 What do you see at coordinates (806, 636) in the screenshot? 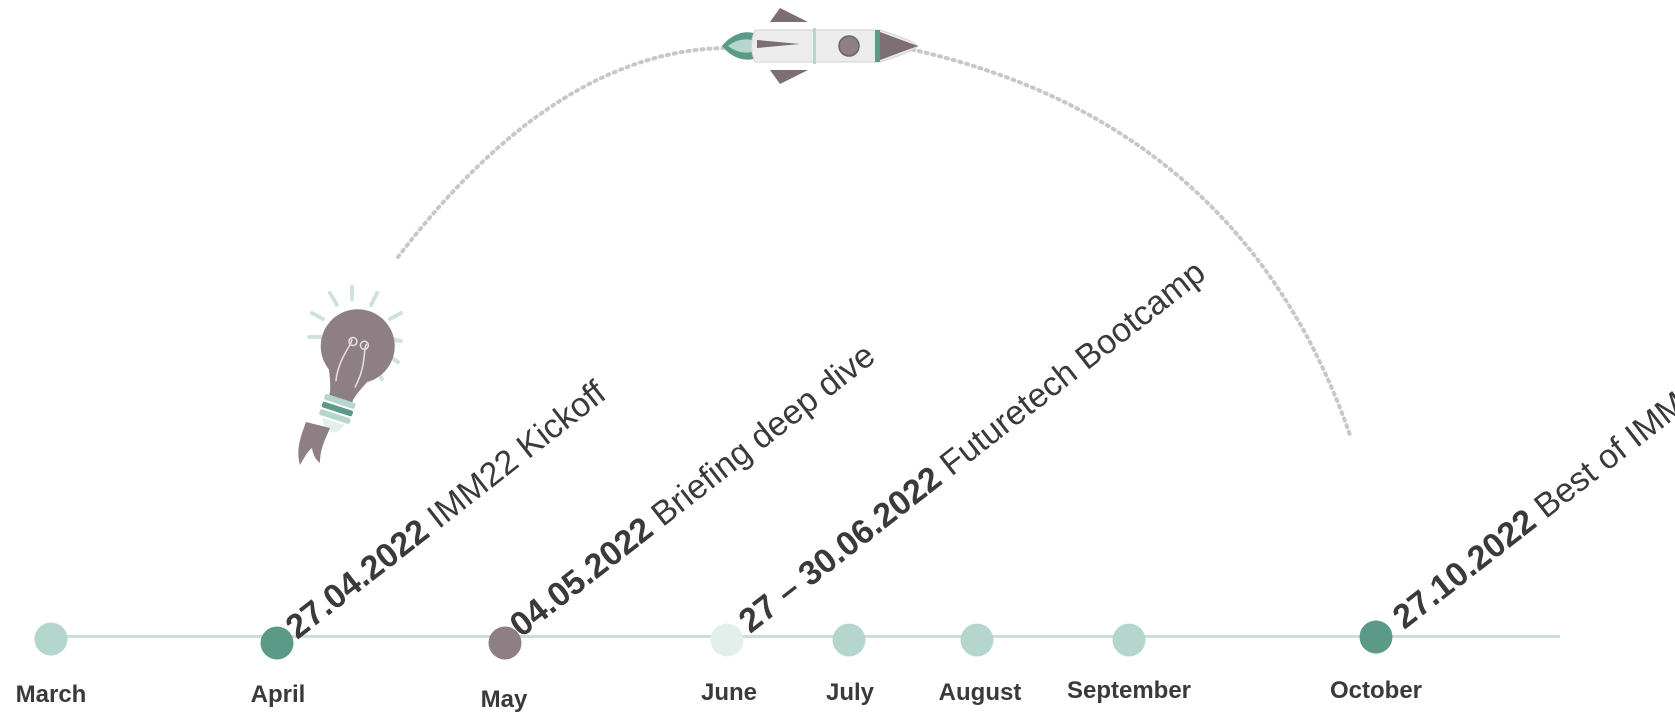
I see `timeline-line` at bounding box center [806, 636].